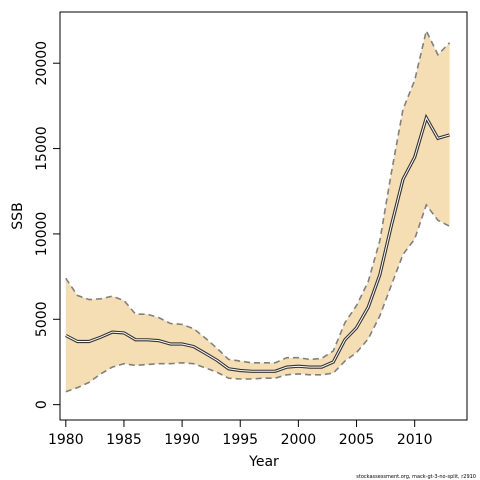 Image resolution: width=480 pixels, height=480 pixels. What do you see at coordinates (263, 462) in the screenshot?
I see `x-axis-title: Year` at bounding box center [263, 462].